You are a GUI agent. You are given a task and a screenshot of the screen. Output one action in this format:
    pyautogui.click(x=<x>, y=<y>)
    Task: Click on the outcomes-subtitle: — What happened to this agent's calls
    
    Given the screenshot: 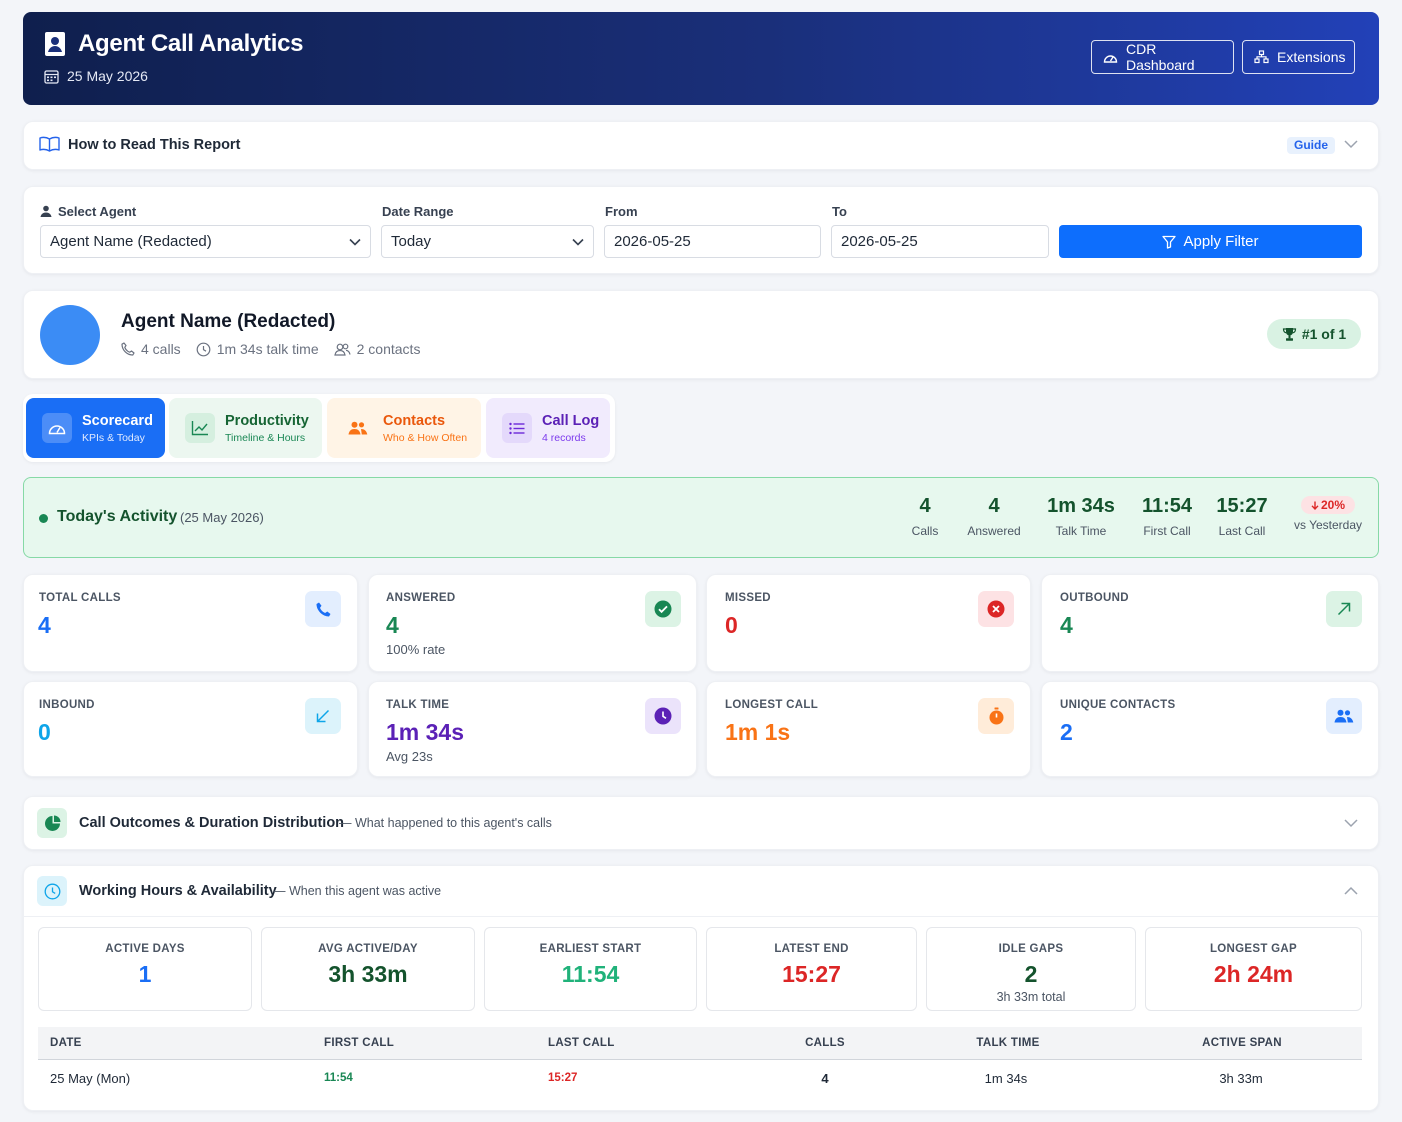 What is the action you would take?
    pyautogui.click(x=445, y=823)
    